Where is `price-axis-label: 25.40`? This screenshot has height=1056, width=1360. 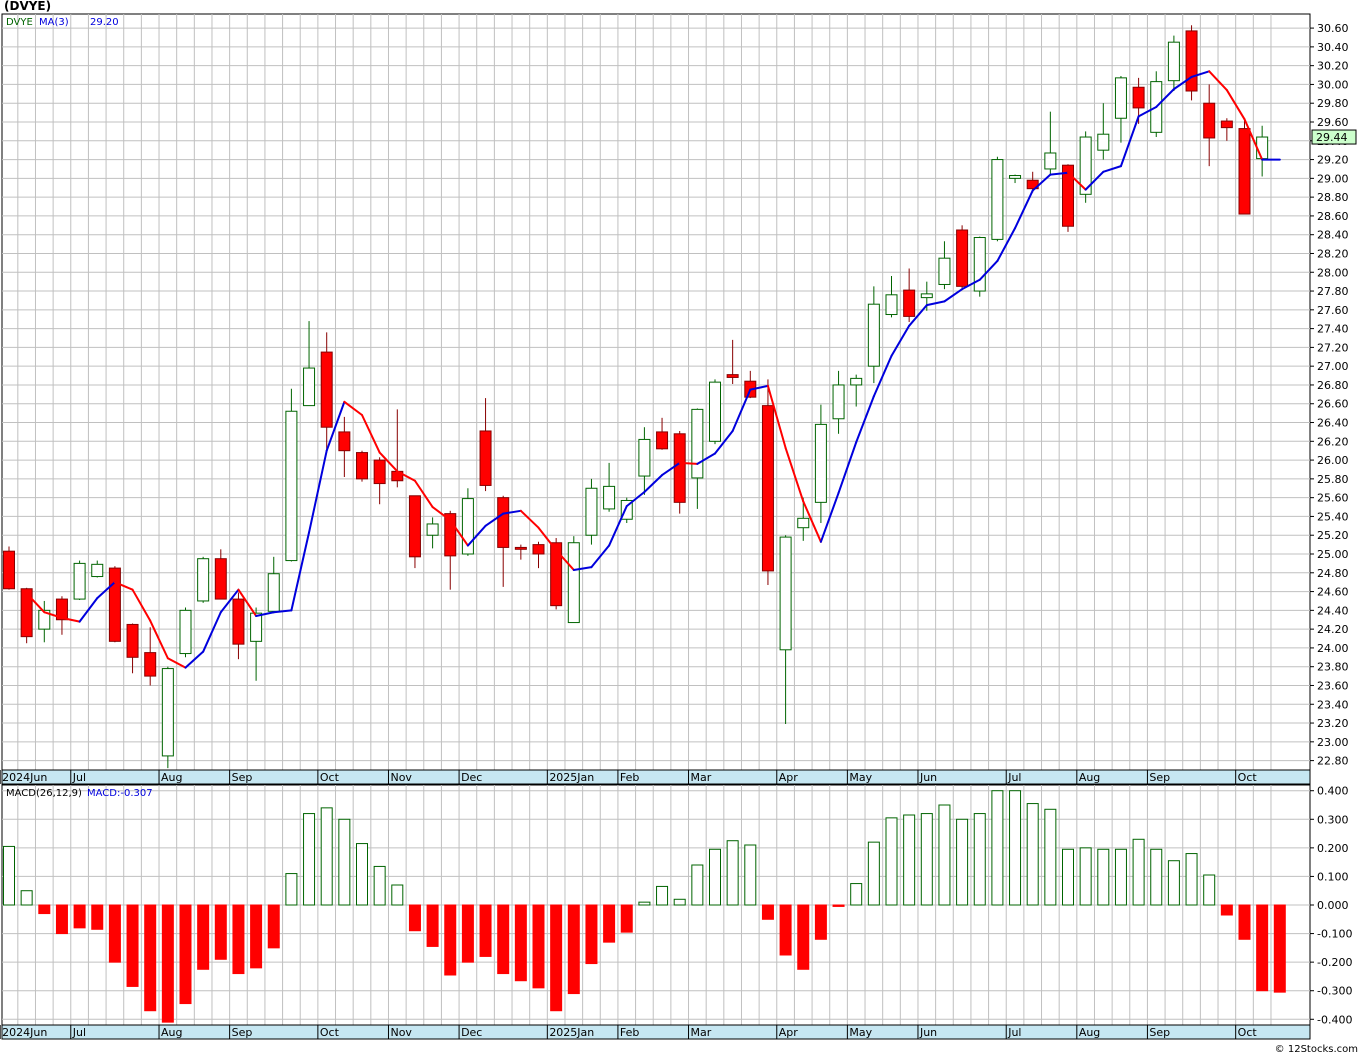 price-axis-label: 25.40 is located at coordinates (1333, 516).